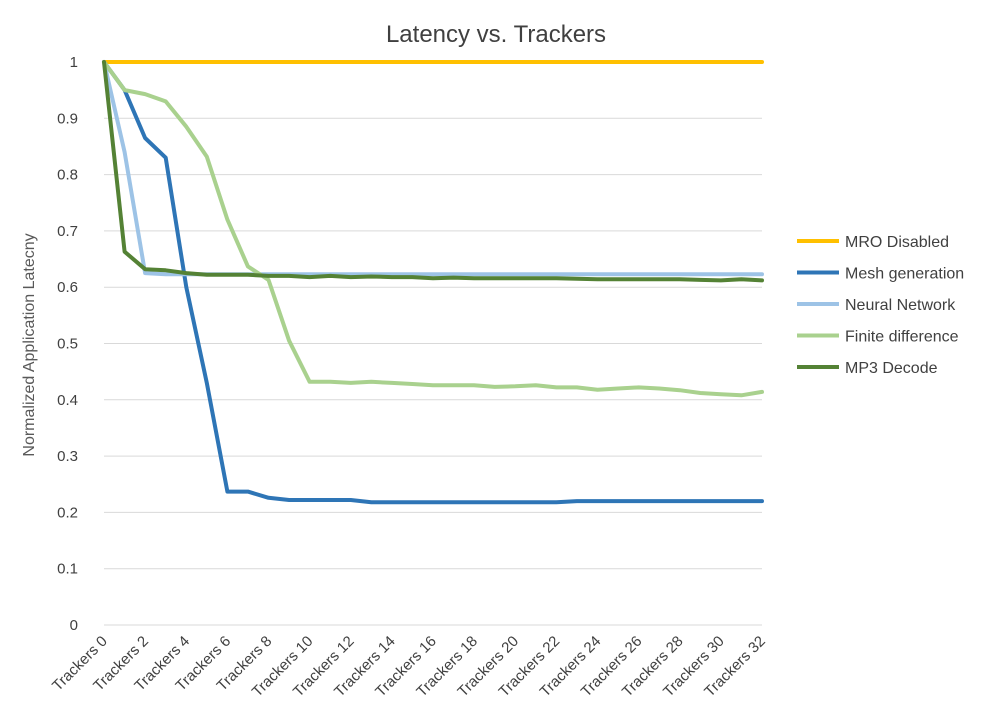 The image size is (996, 725). What do you see at coordinates (900, 305) in the screenshot?
I see `legend-label: Neural Network` at bounding box center [900, 305].